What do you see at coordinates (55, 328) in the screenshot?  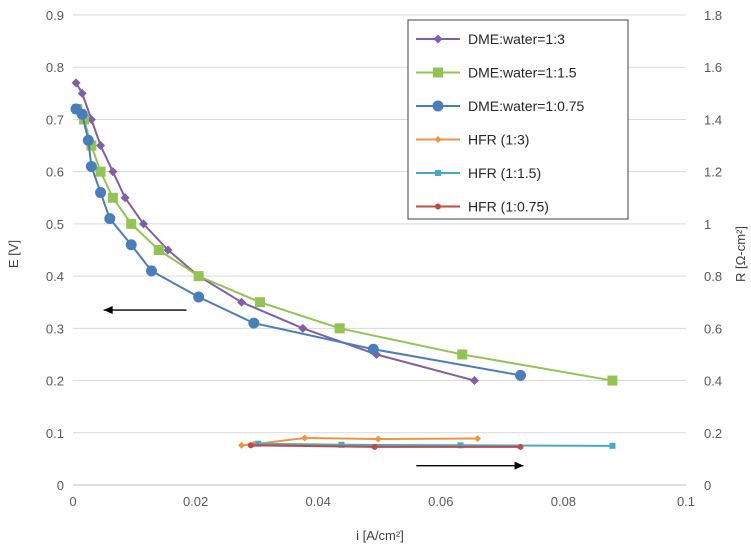 I see `y-tick-label: 0.3` at bounding box center [55, 328].